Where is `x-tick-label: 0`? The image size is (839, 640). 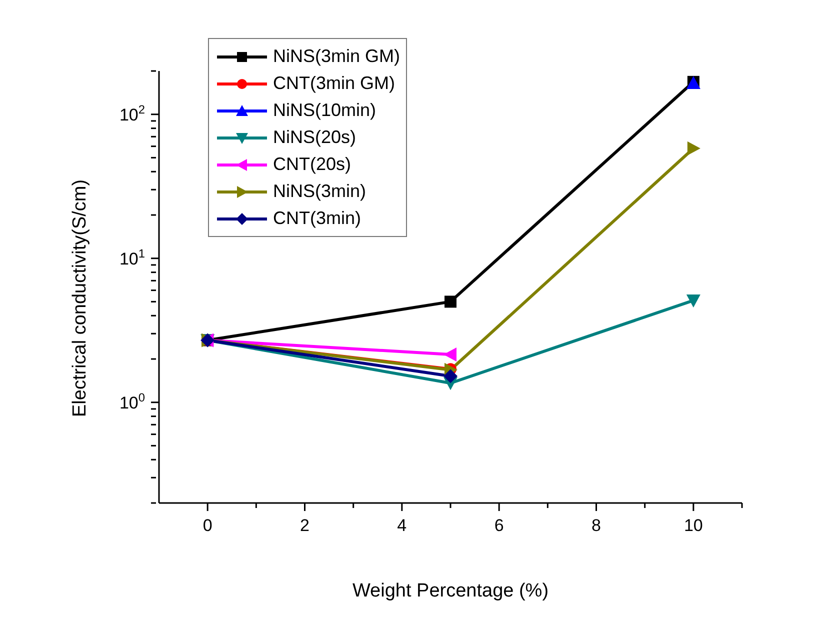 x-tick-label: 0 is located at coordinates (207, 525).